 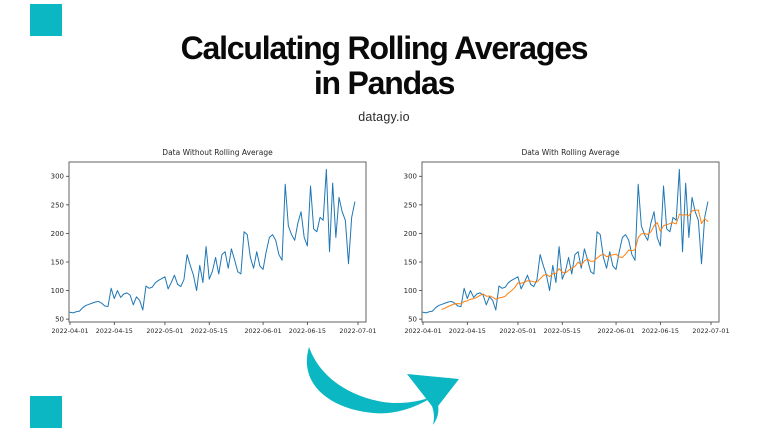 I want to click on accent-square-bottom-left, so click(x=46, y=412).